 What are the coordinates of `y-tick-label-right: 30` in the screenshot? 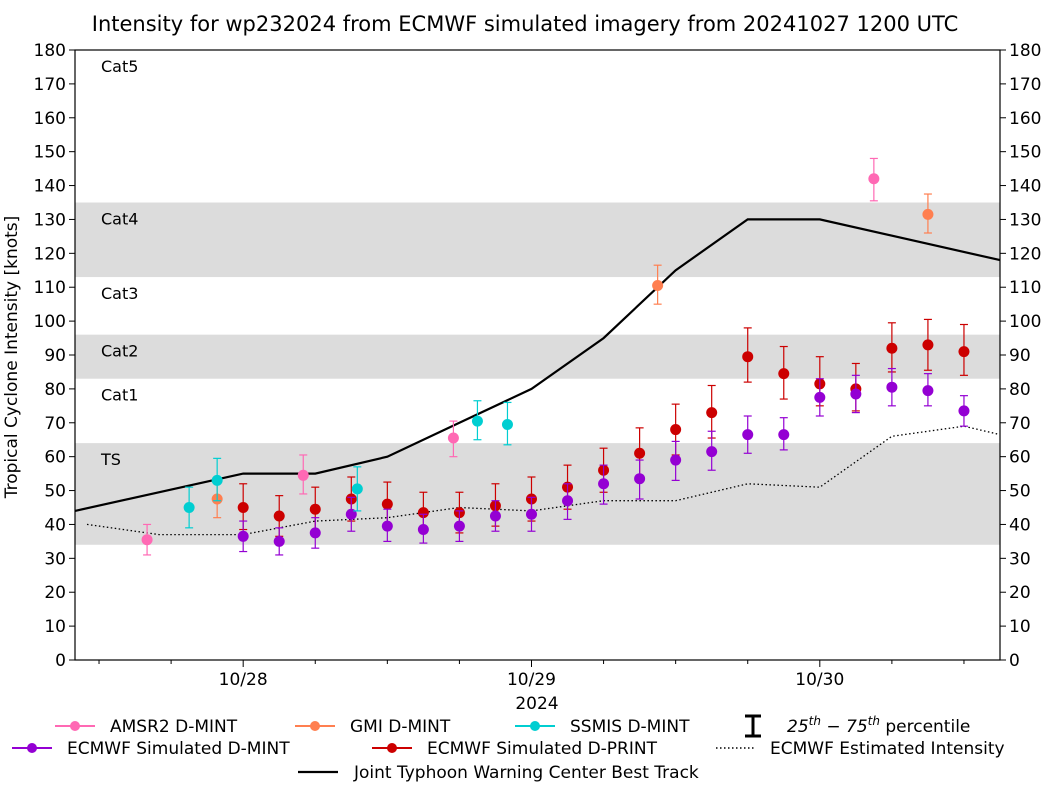 It's located at (1020, 559).